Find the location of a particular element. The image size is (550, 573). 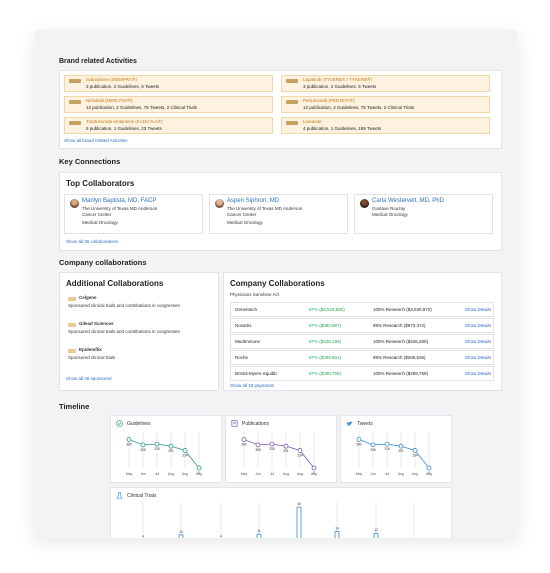

timeline-title: Timeline is located at coordinates (74, 406).